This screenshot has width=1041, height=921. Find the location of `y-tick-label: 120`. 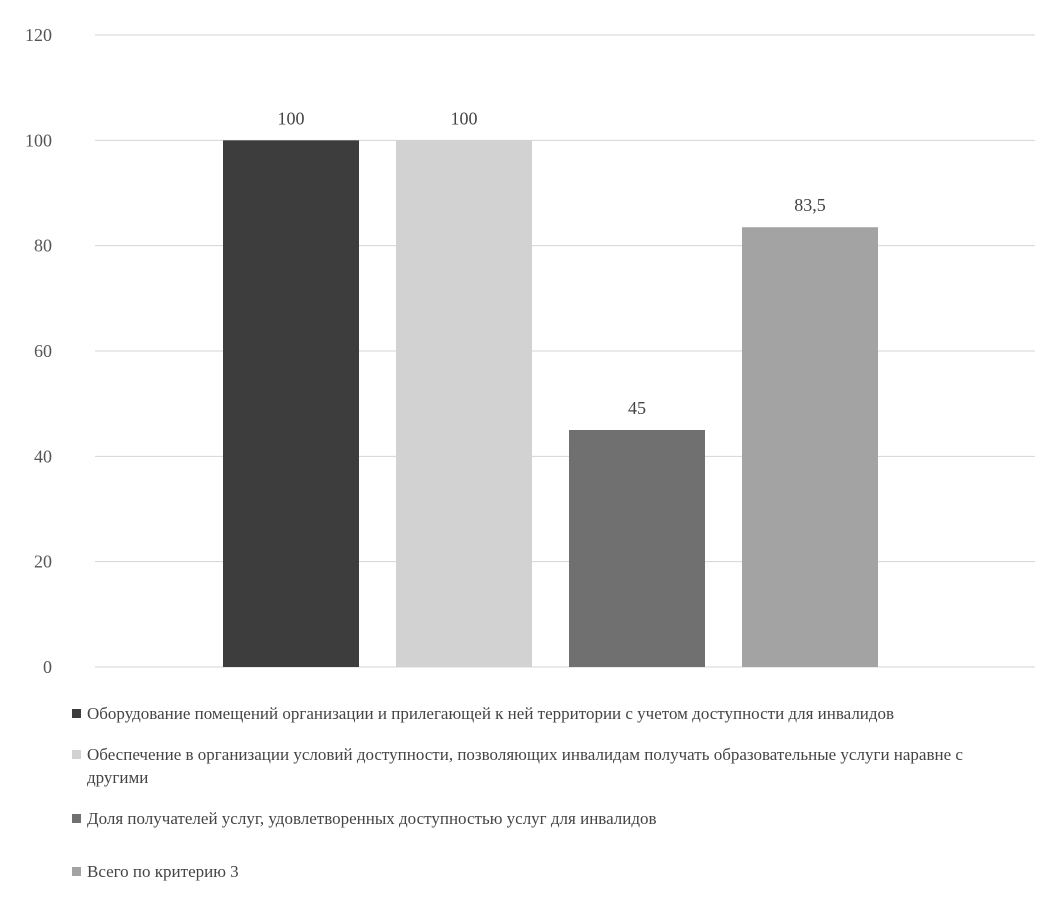

y-tick-label: 120 is located at coordinates (38, 35).